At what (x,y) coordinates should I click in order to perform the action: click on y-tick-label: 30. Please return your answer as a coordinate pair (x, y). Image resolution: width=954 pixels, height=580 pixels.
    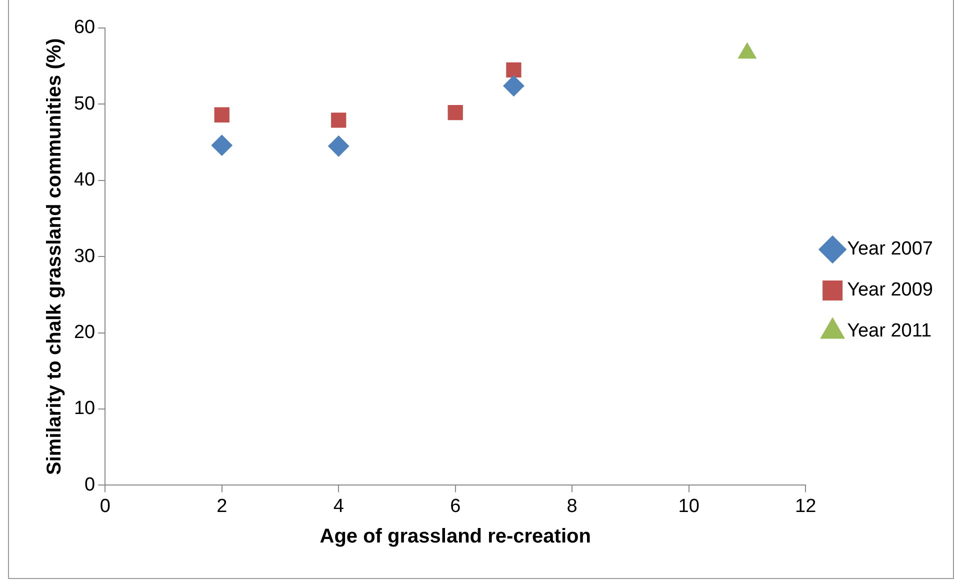
    Looking at the image, I should click on (85, 256).